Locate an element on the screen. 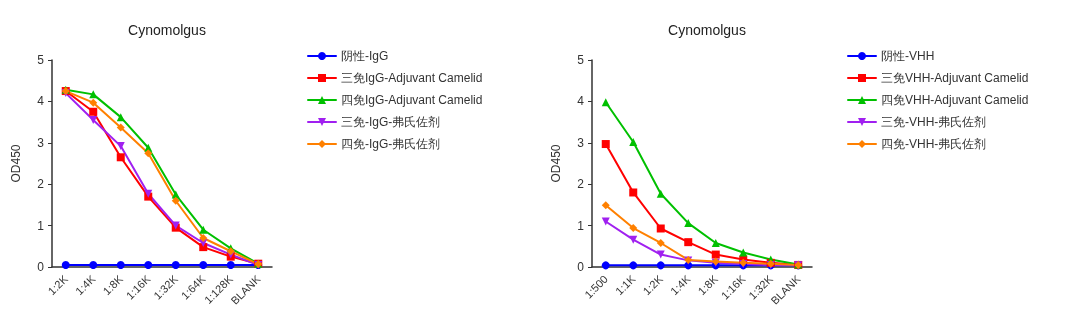 The height and width of the screenshot is (334, 1080). legend-label: 四免IgG-Adjuvant Camelid is located at coordinates (412, 100).